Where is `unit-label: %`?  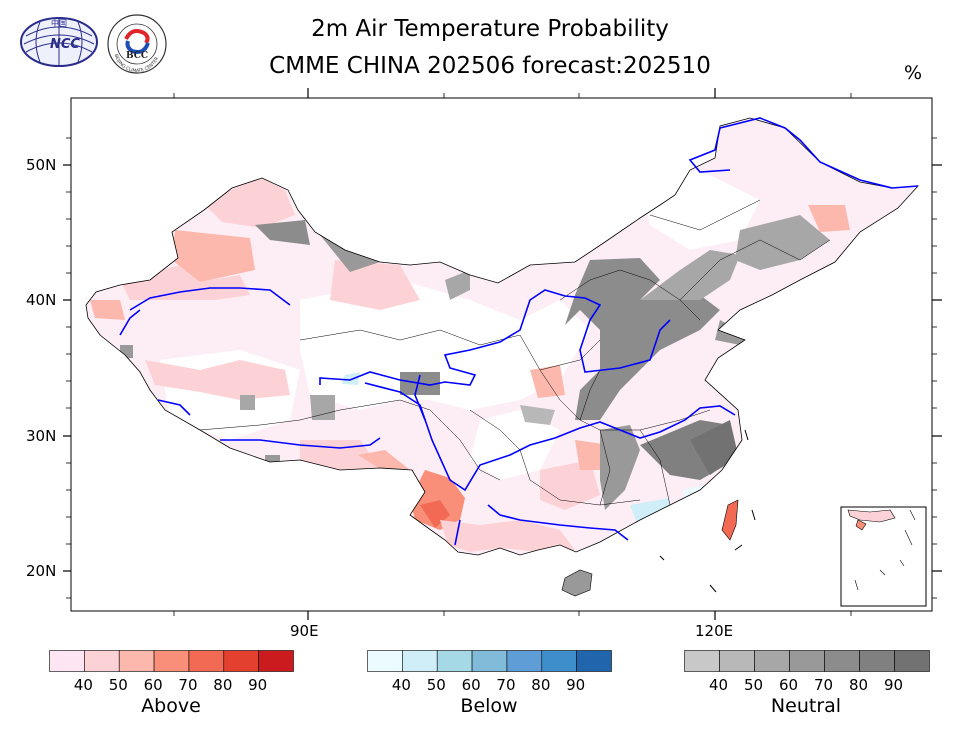
unit-label: % is located at coordinates (913, 73).